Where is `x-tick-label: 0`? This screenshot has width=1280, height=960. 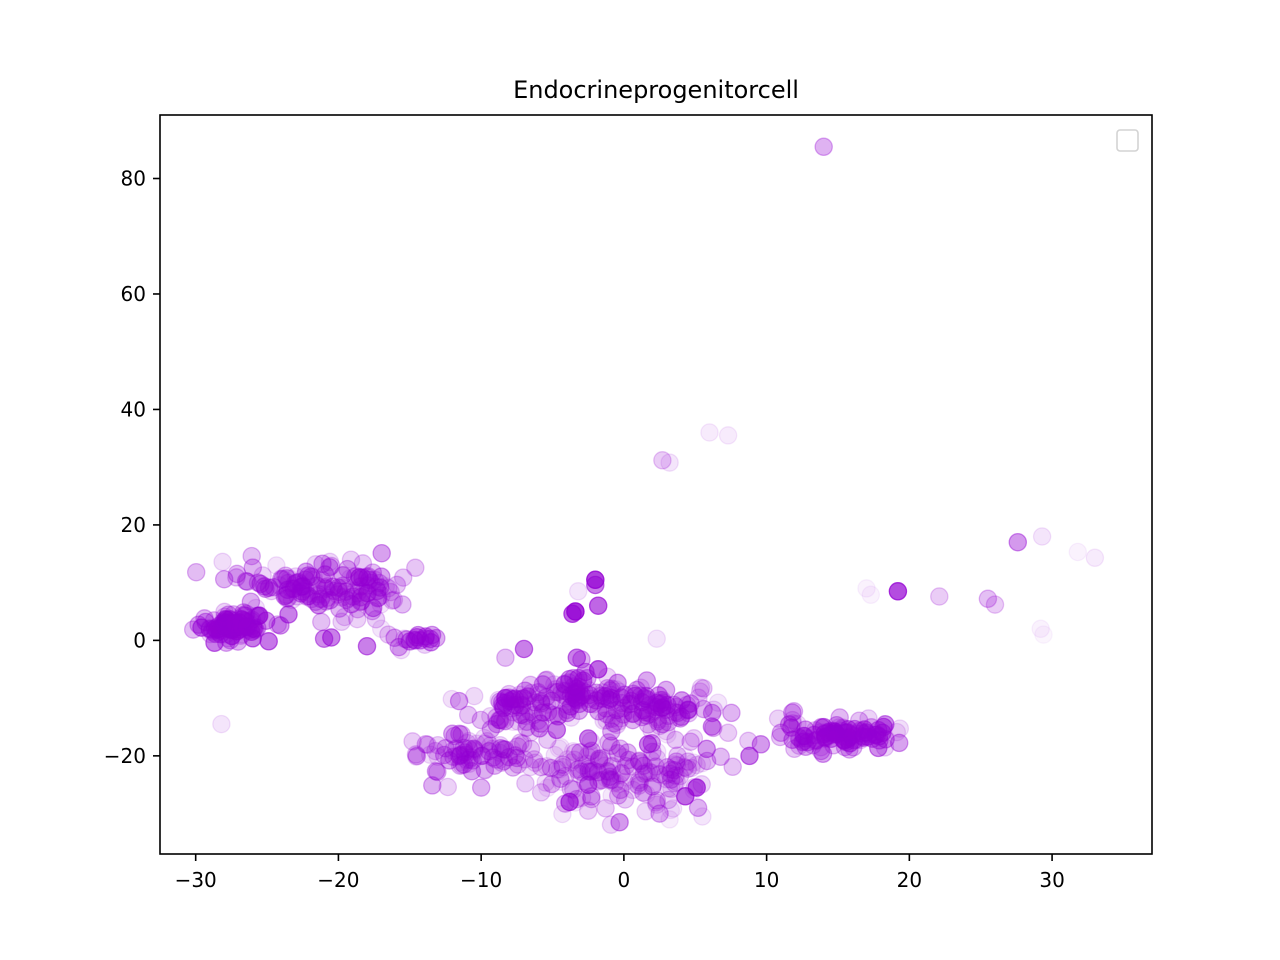
x-tick-label: 0 is located at coordinates (624, 880).